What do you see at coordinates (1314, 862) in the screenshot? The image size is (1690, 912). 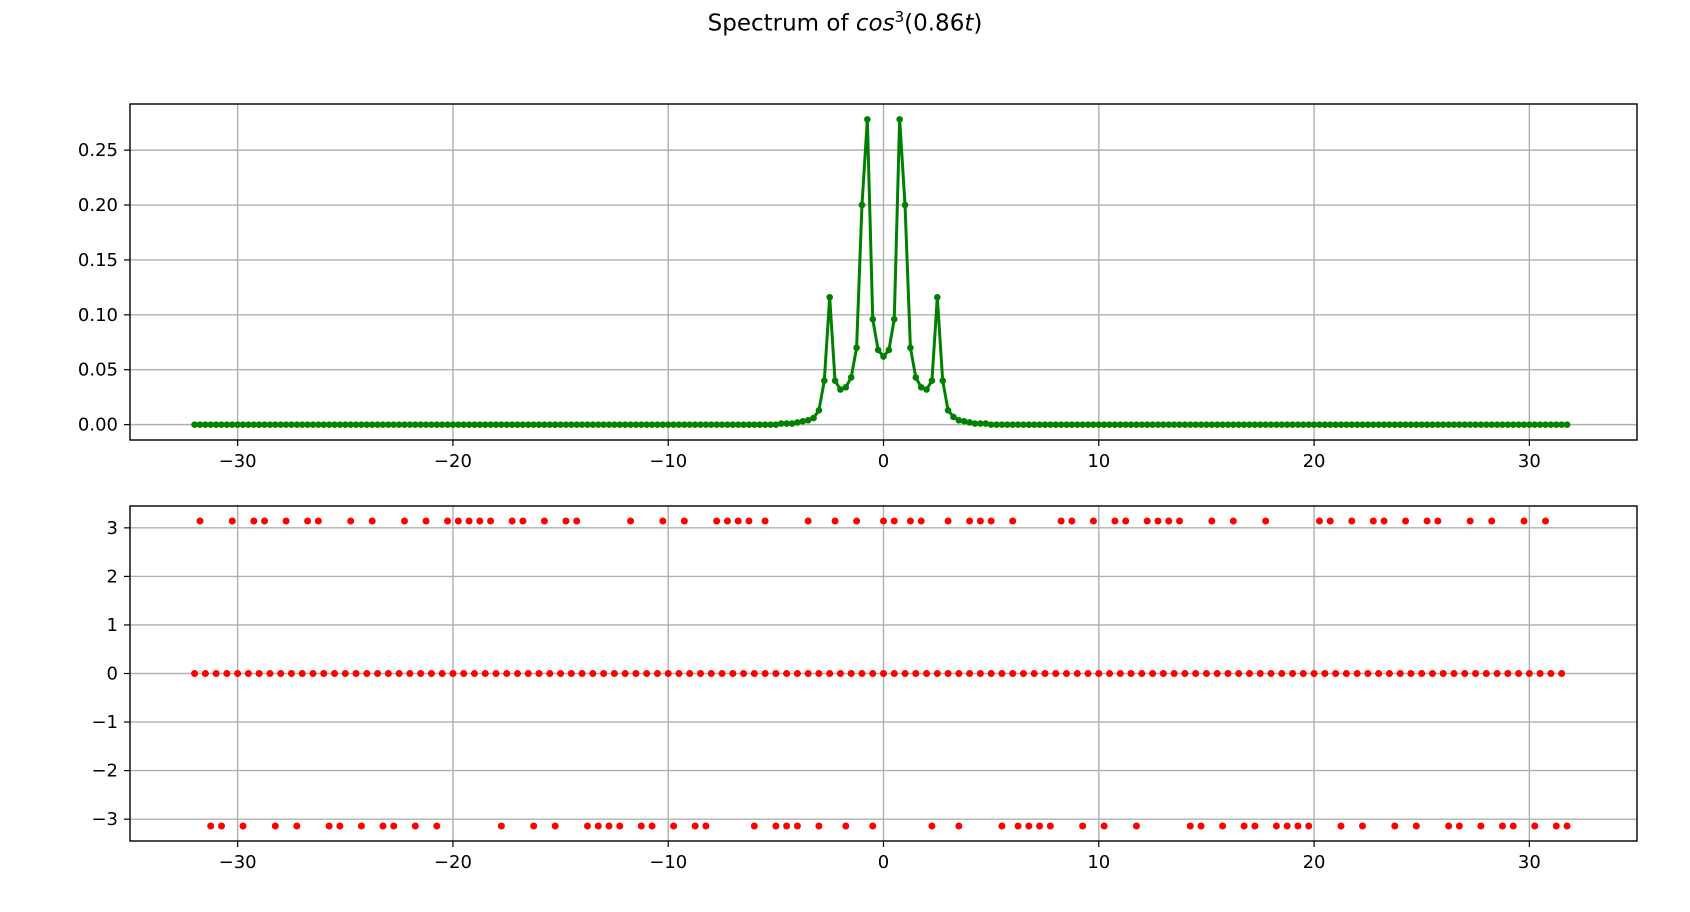 I see `x-tick-label: 20` at bounding box center [1314, 862].